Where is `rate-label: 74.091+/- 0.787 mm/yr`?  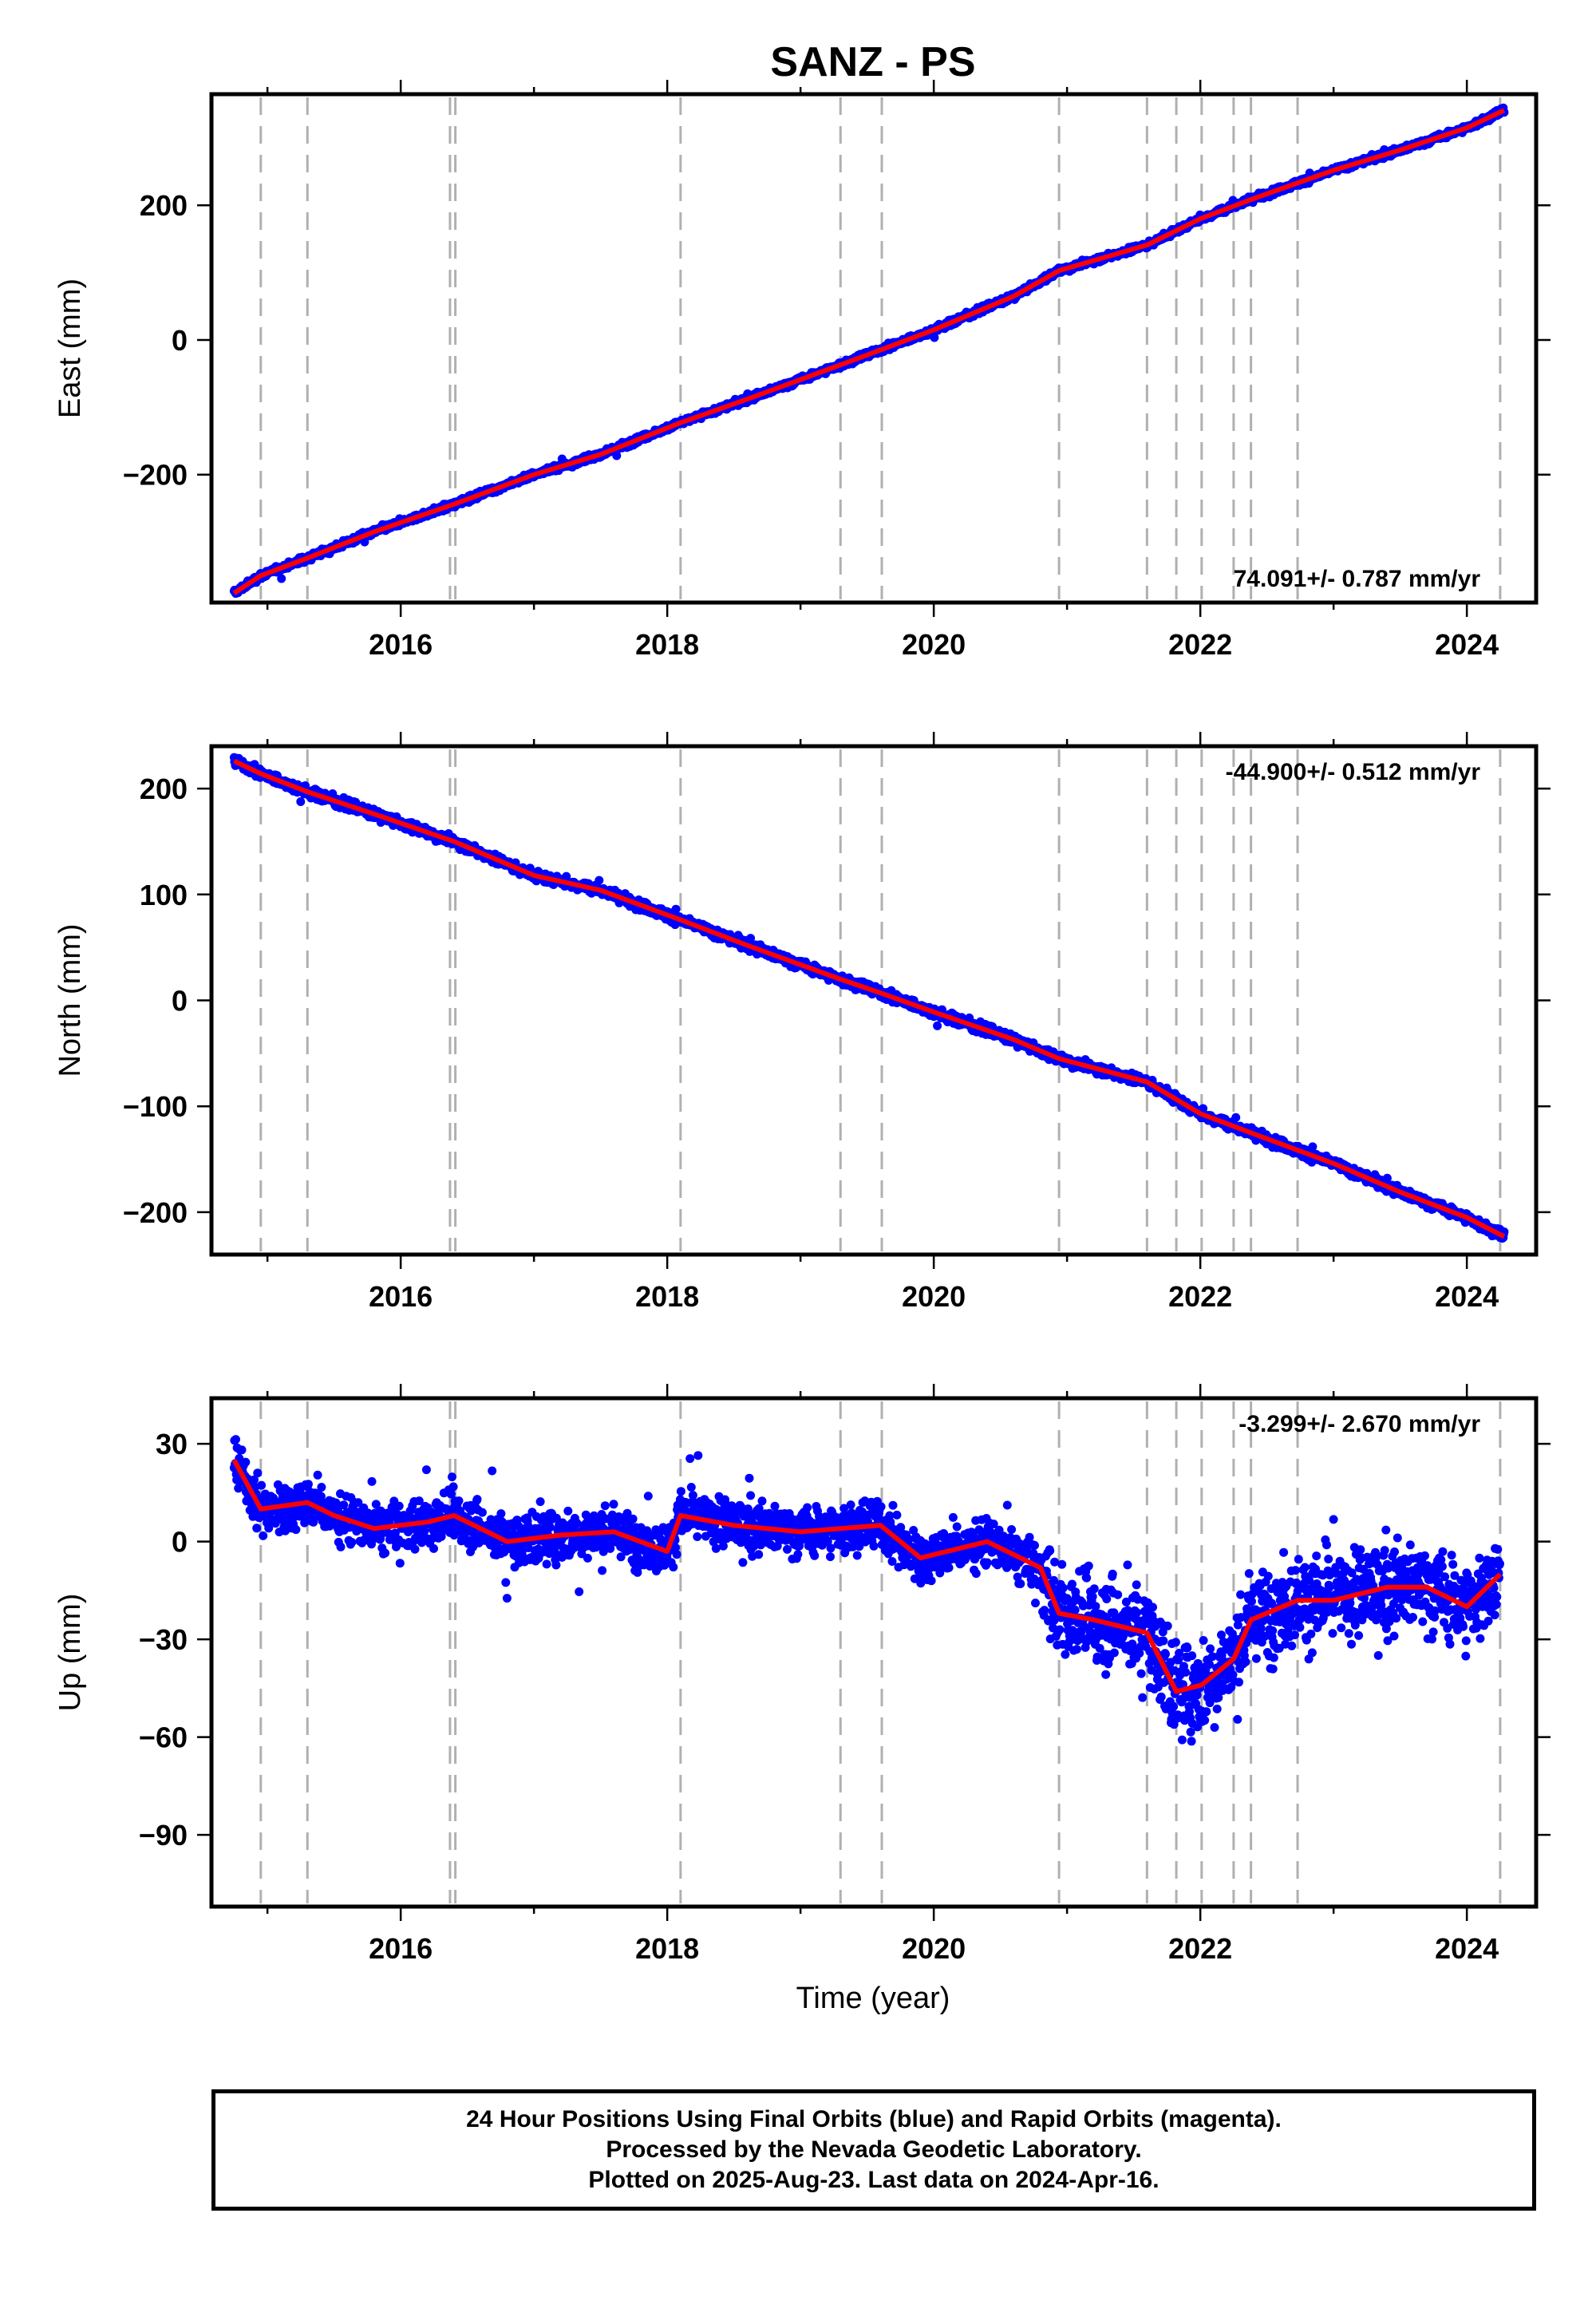 rate-label: 74.091+/- 0.787 mm/yr is located at coordinates (1357, 579).